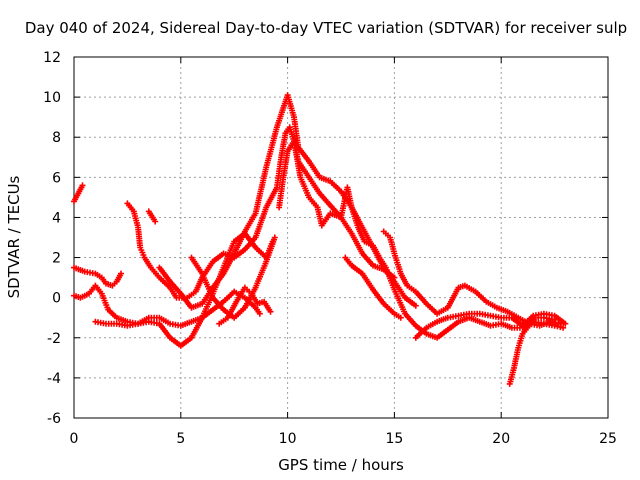 The width and height of the screenshot is (640, 480). Describe the element at coordinates (608, 439) in the screenshot. I see `x-tick-label: 25` at that location.